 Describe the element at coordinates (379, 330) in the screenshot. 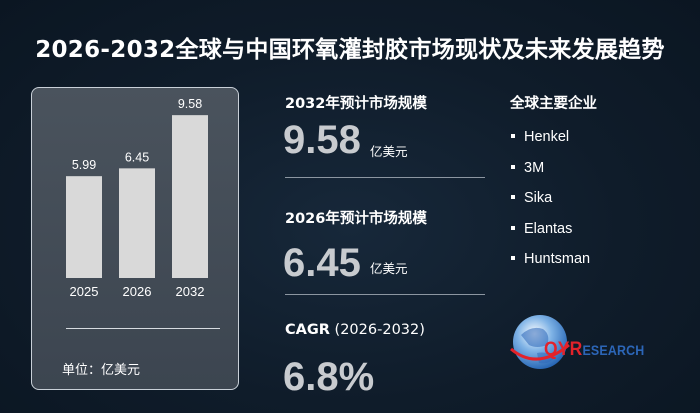

I see `cagr-period: (2026-2032)` at that location.